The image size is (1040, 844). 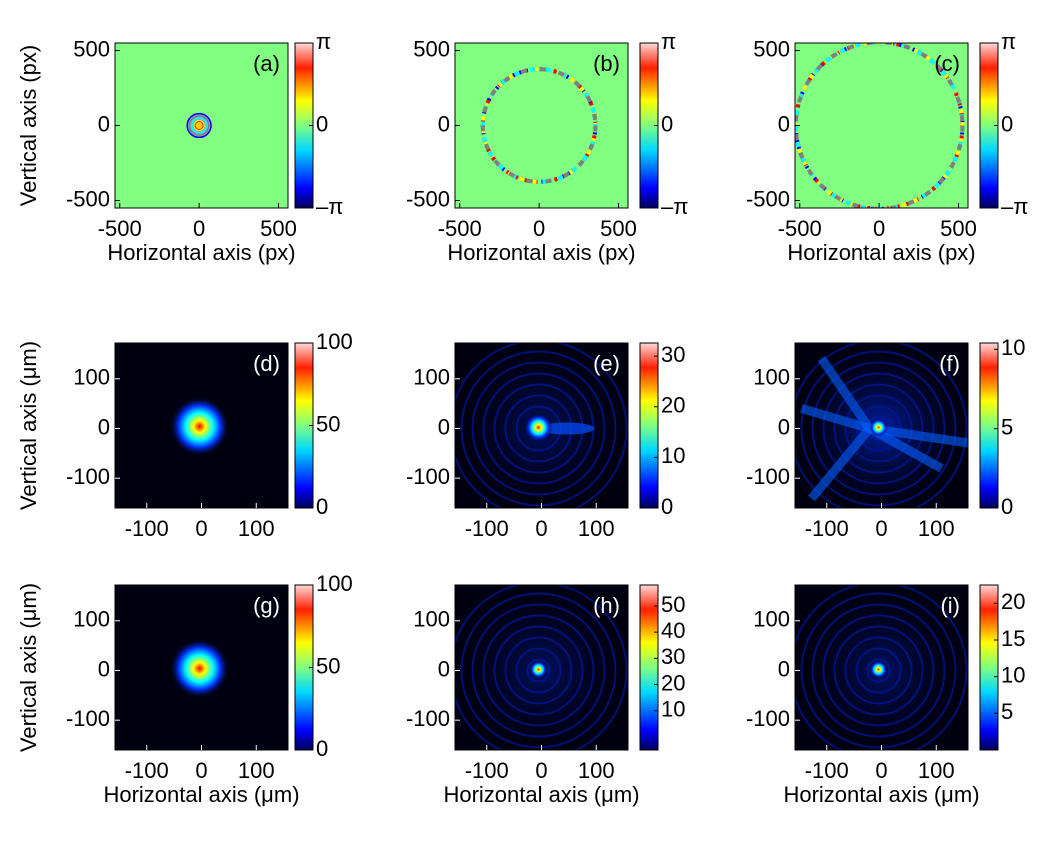 I want to click on panel-label: (f), so click(x=949, y=363).